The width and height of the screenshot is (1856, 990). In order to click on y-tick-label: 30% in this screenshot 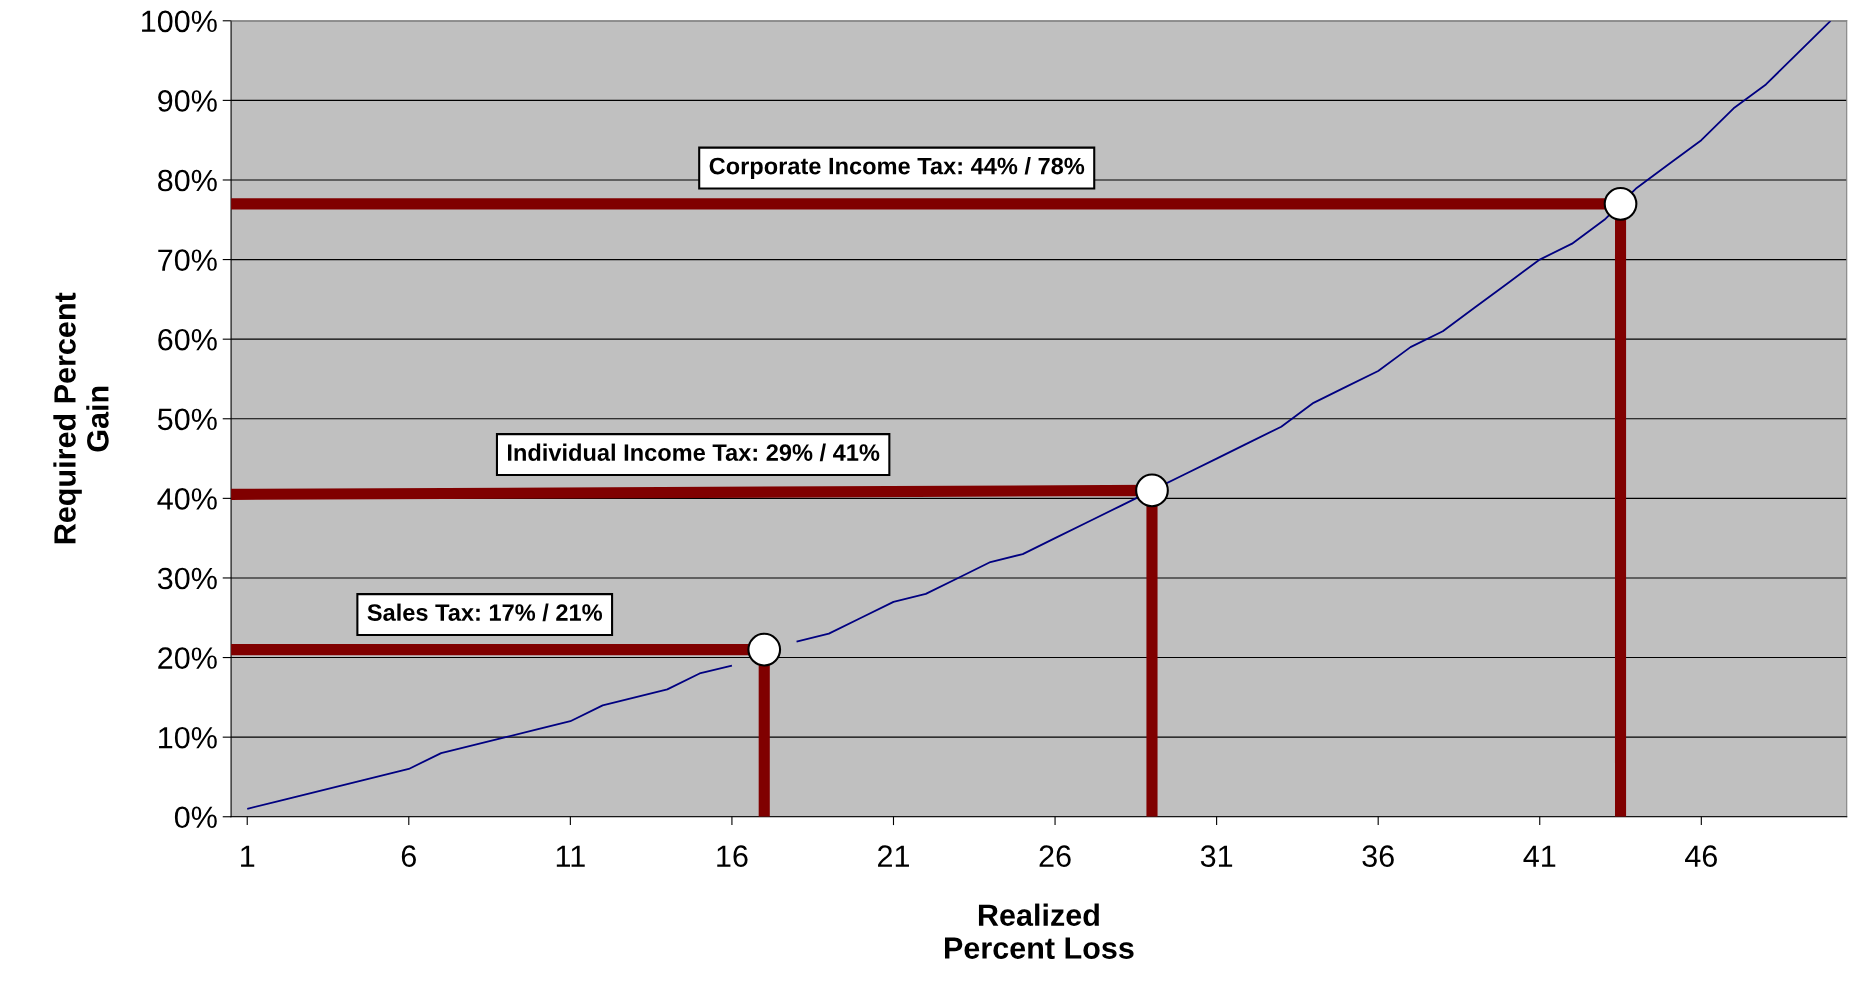, I will do `click(187, 578)`.